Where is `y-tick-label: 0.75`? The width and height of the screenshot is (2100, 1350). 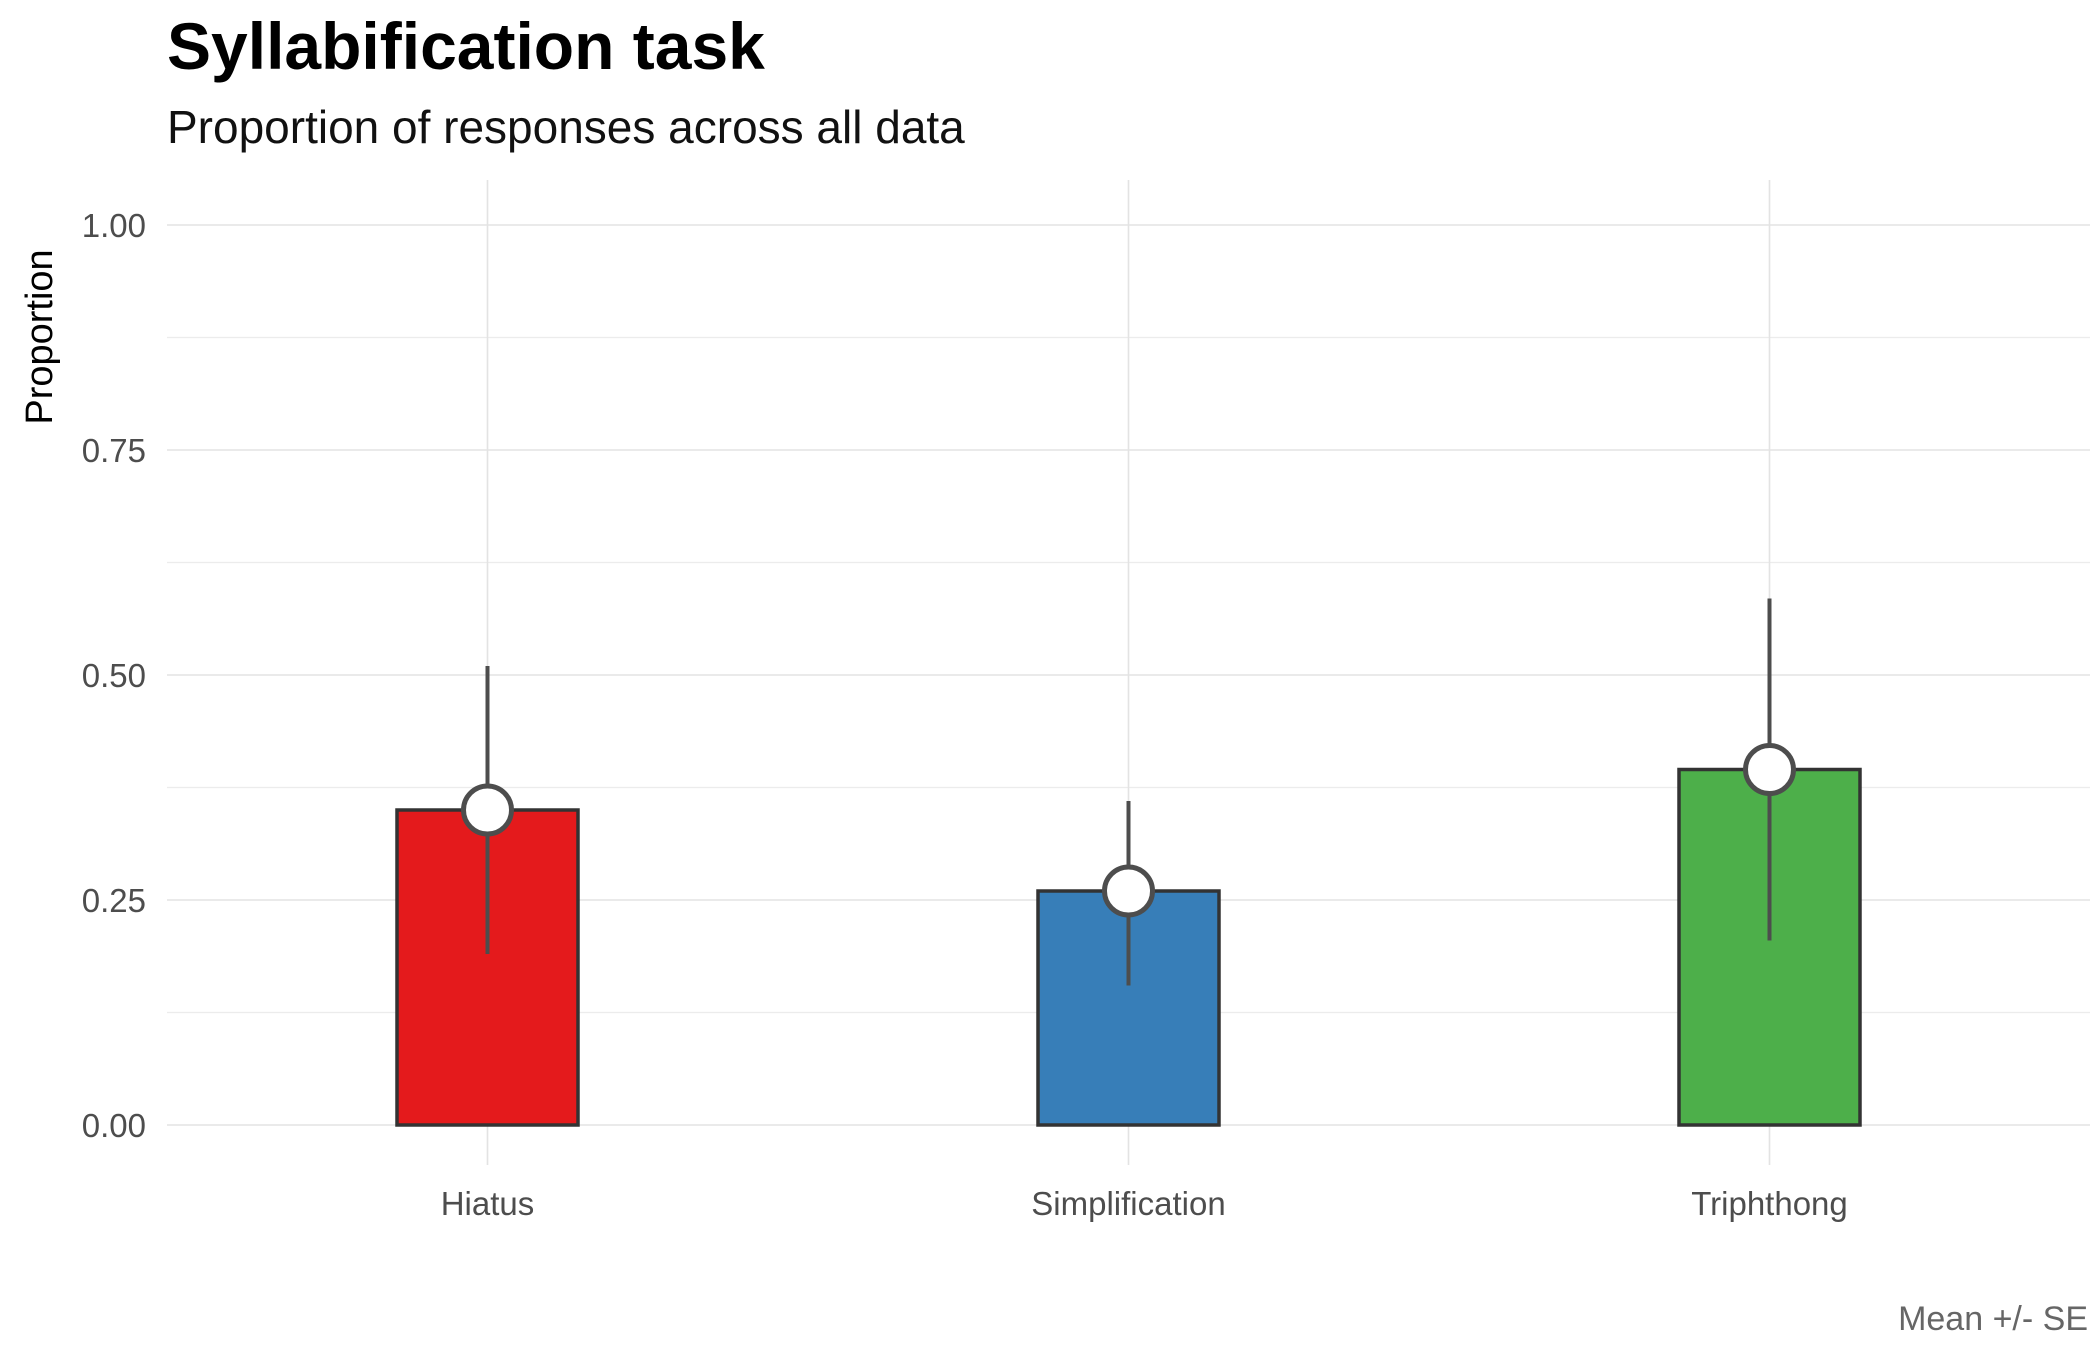
y-tick-label: 0.75 is located at coordinates (114, 450).